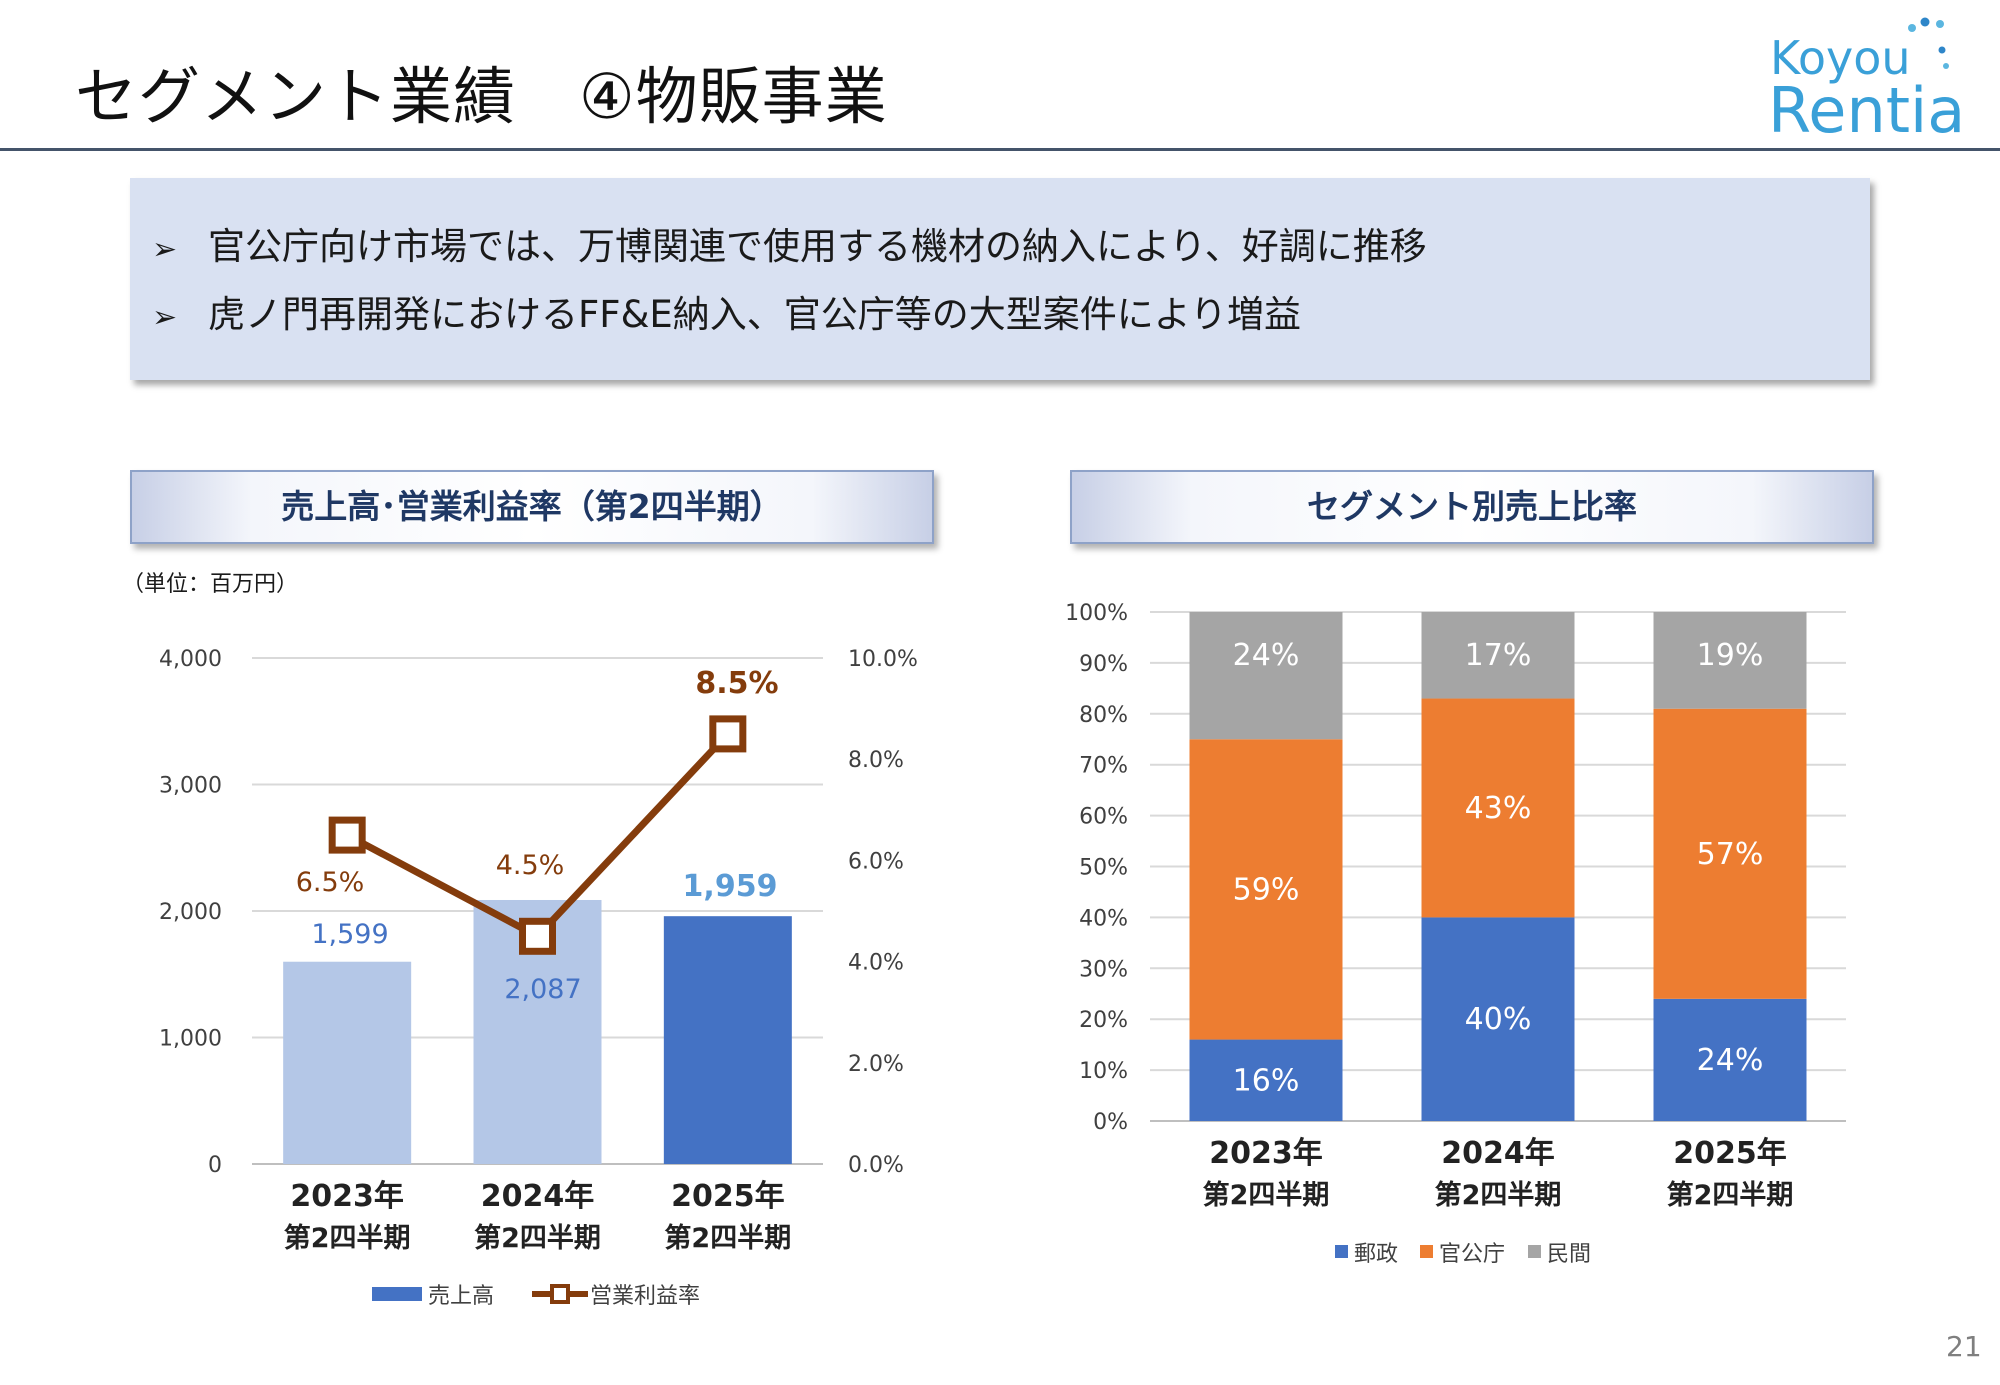 The height and width of the screenshot is (1385, 2000). Describe the element at coordinates (876, 1064) in the screenshot. I see `y-right-tick-label: 2.0%` at that location.